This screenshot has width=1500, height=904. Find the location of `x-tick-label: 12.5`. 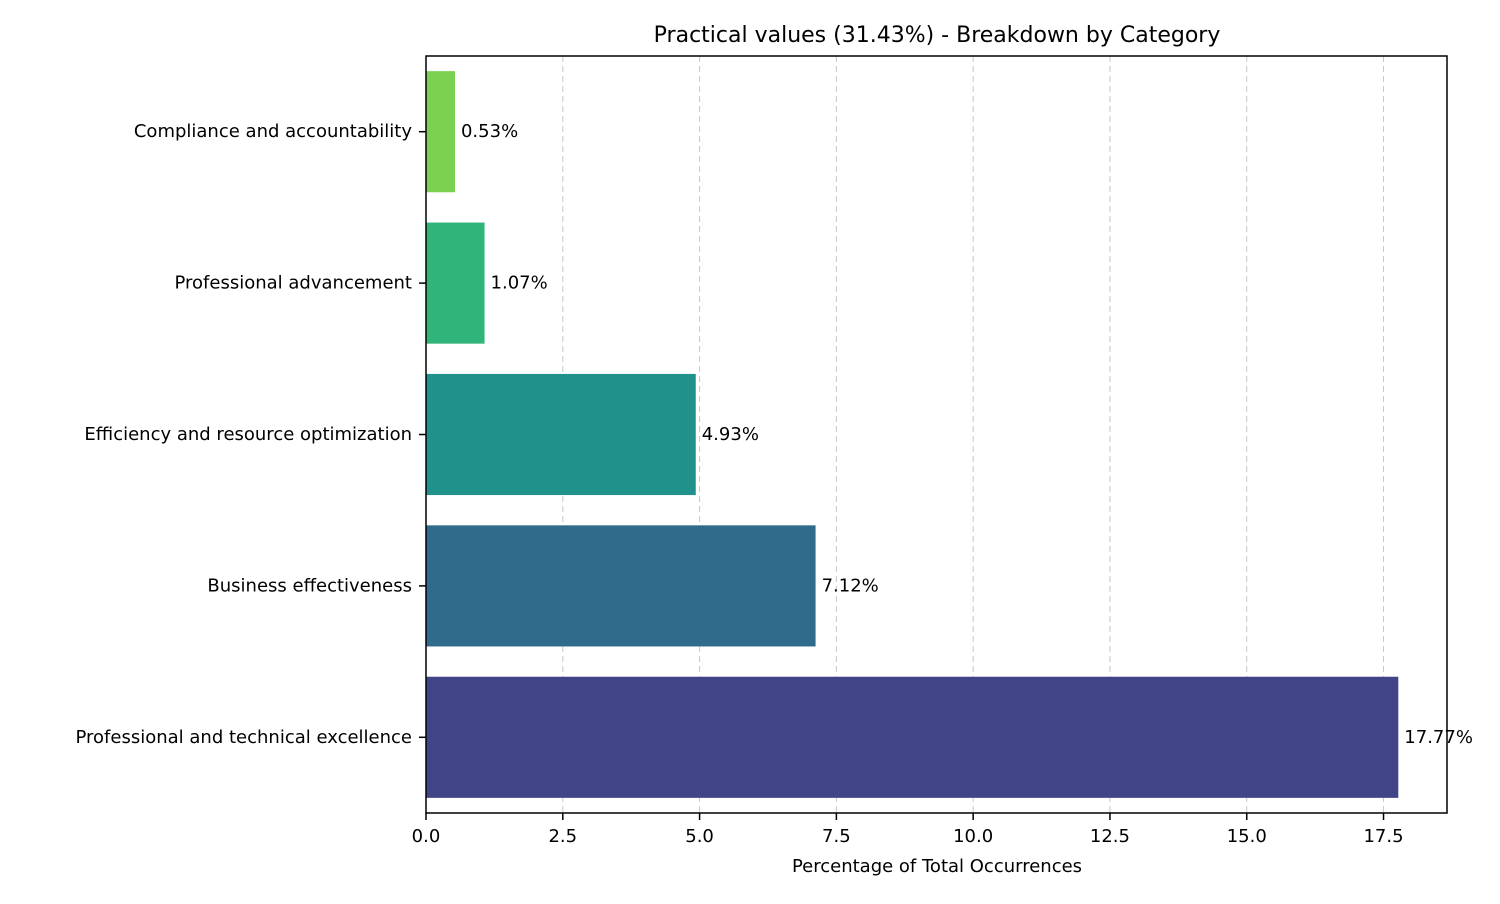

x-tick-label: 12.5 is located at coordinates (1110, 836).